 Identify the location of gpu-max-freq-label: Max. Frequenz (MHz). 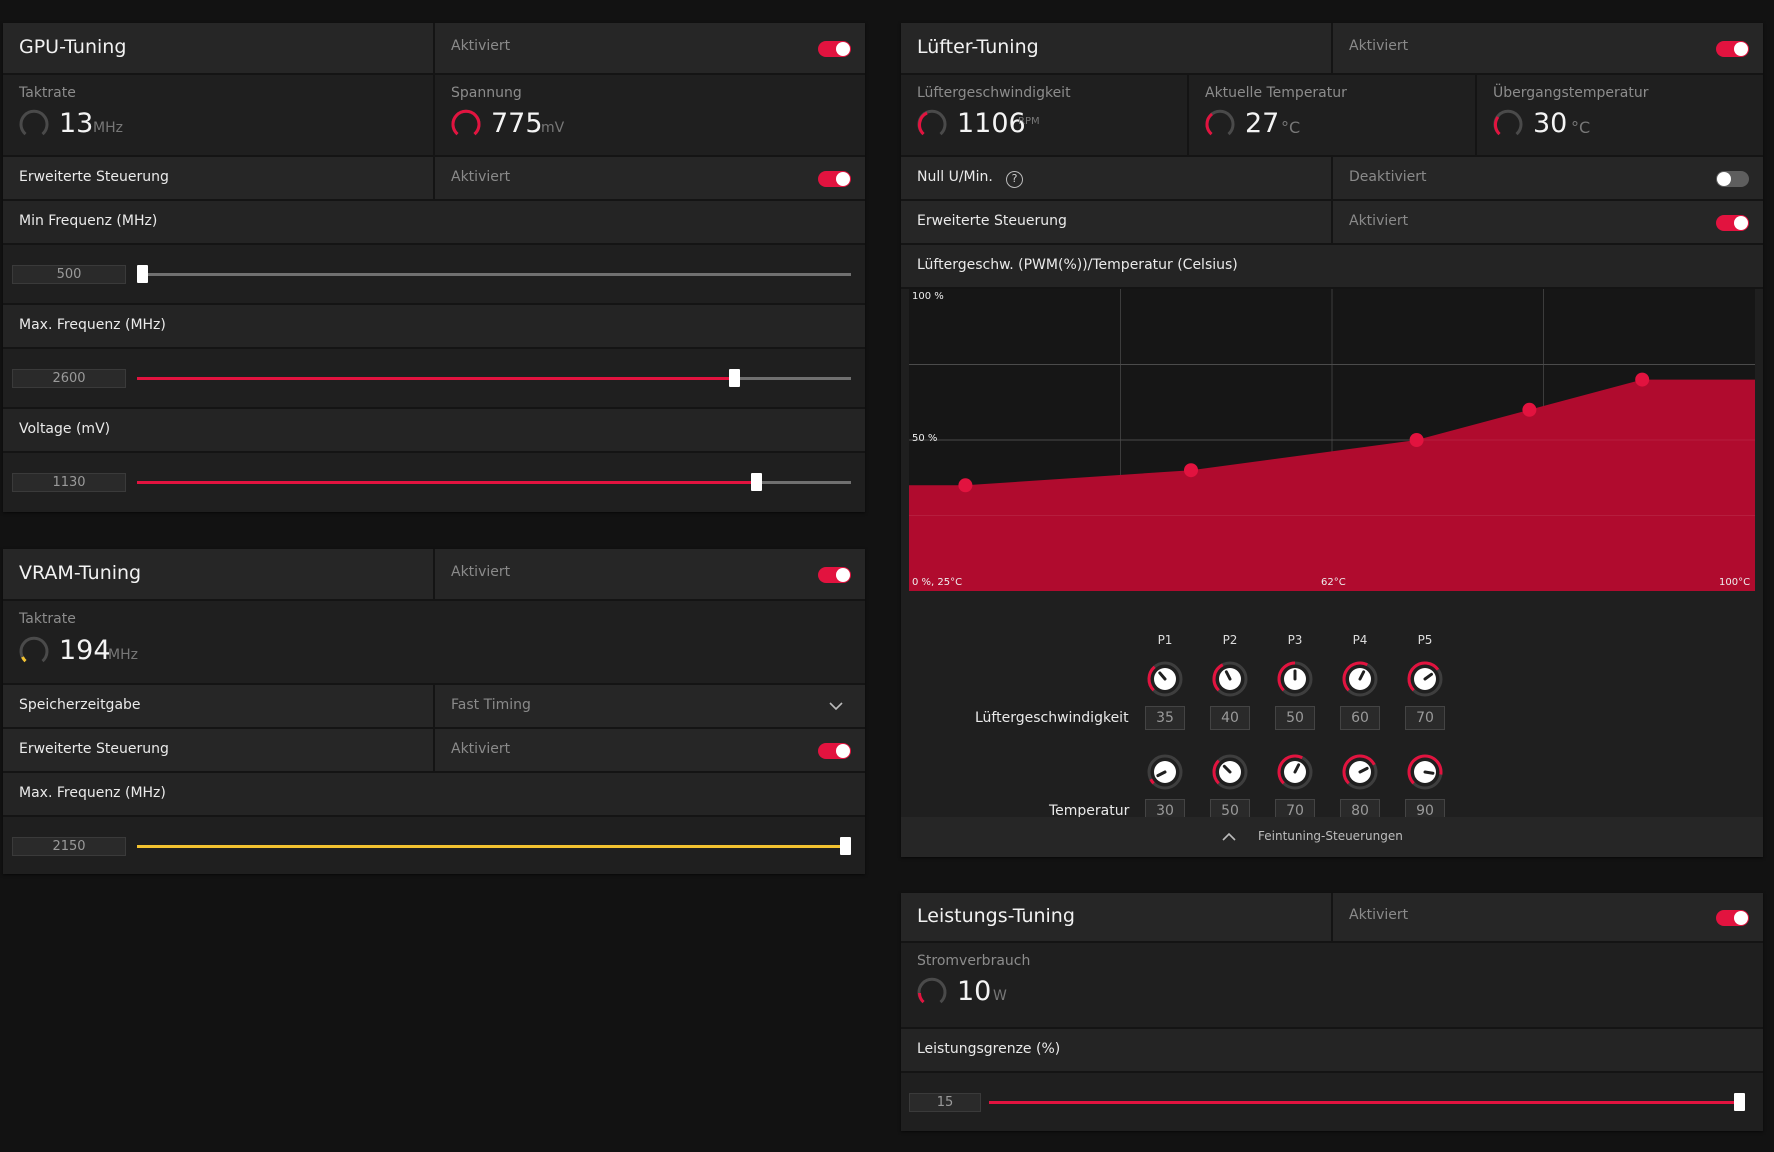
(92, 325).